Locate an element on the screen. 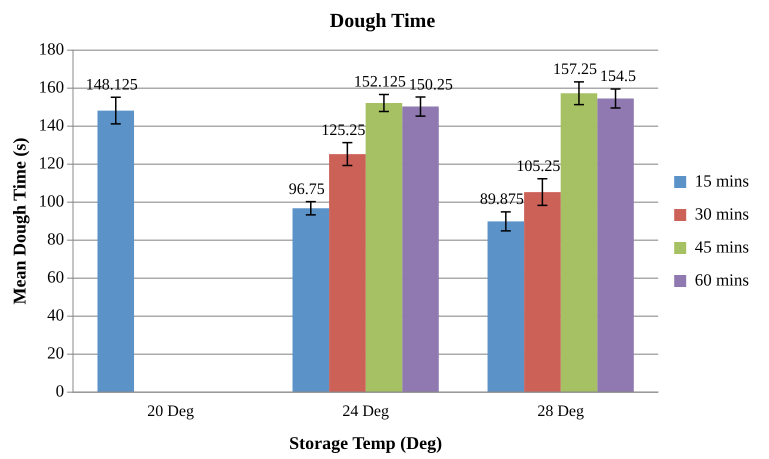 The image size is (769, 459). data-label: 105.25 is located at coordinates (538, 167).